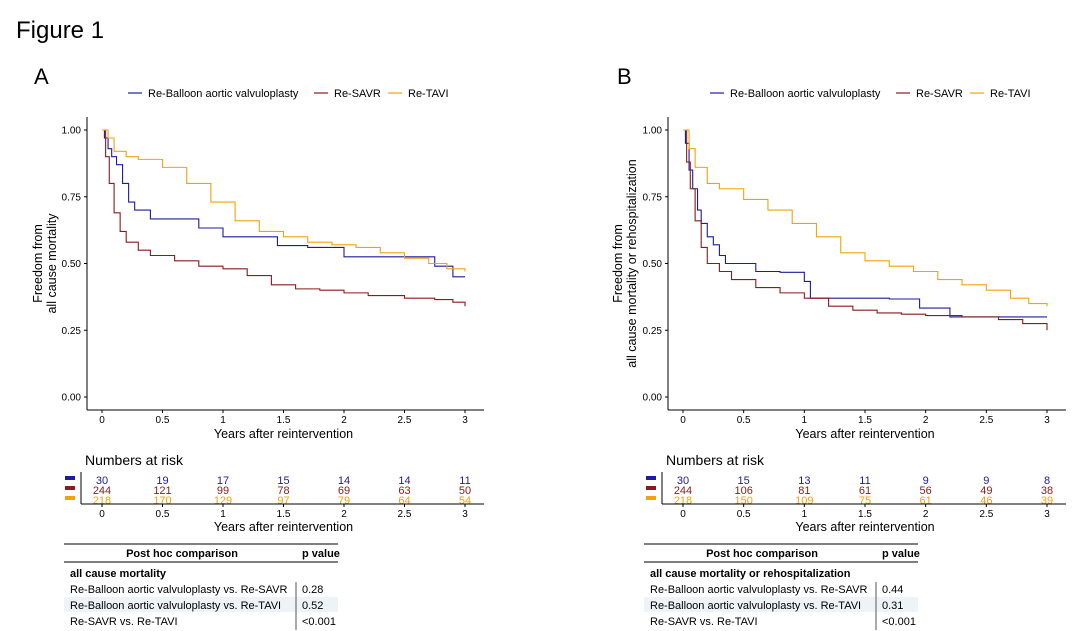 The height and width of the screenshot is (631, 1072). What do you see at coordinates (38, 263) in the screenshot?
I see `y-axis-title-line1: Freedom from` at bounding box center [38, 263].